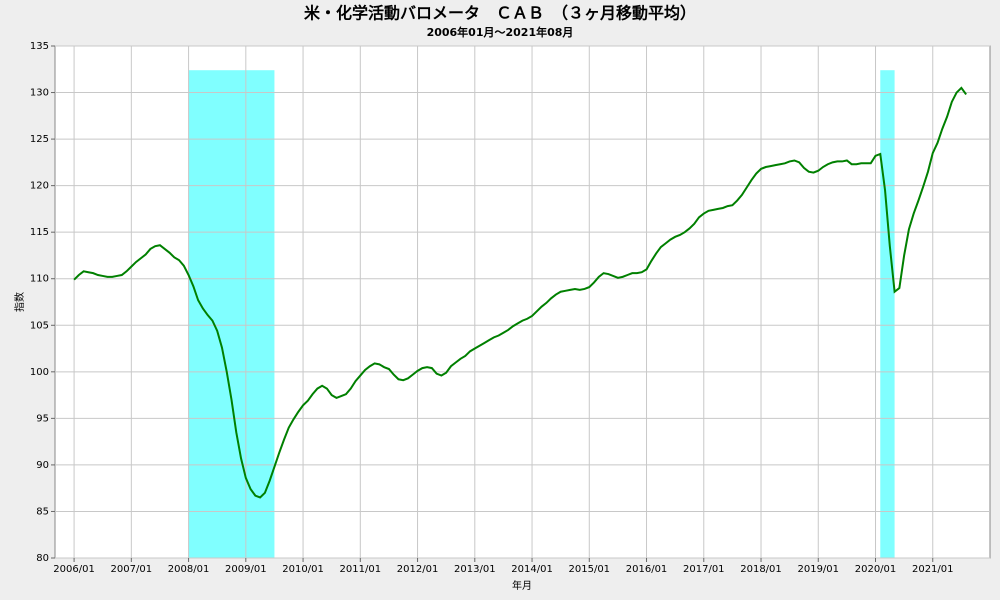 Image resolution: width=1000 pixels, height=600 pixels. What do you see at coordinates (39, 372) in the screenshot?
I see `y-tick-label: 100` at bounding box center [39, 372].